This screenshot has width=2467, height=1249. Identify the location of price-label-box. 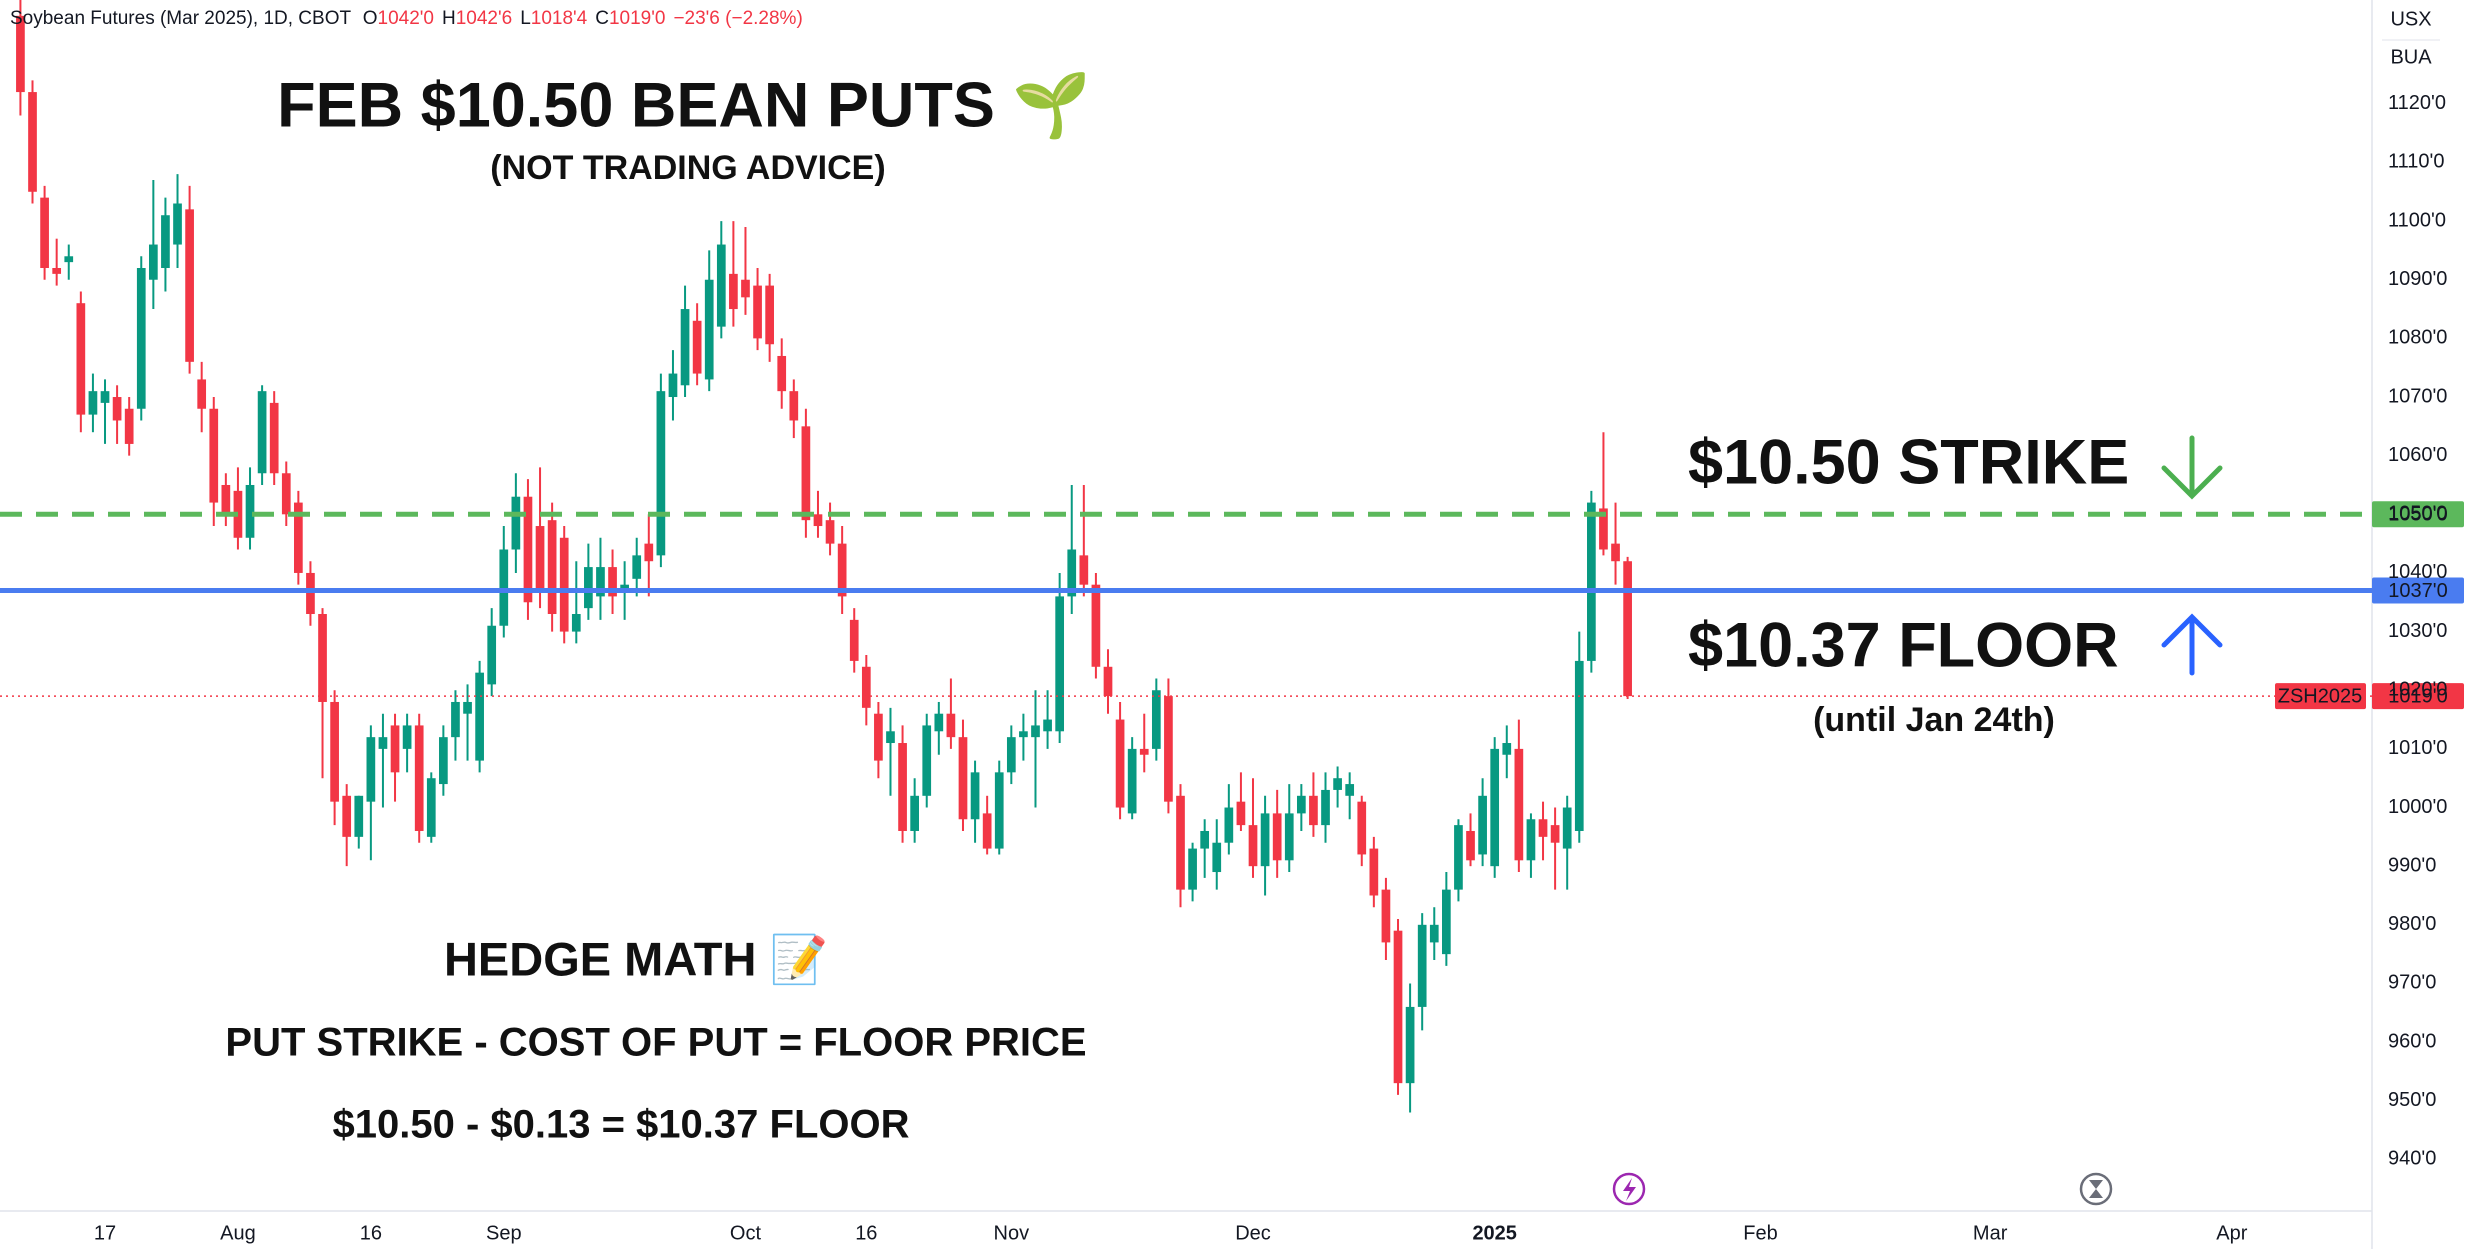
(2418, 514).